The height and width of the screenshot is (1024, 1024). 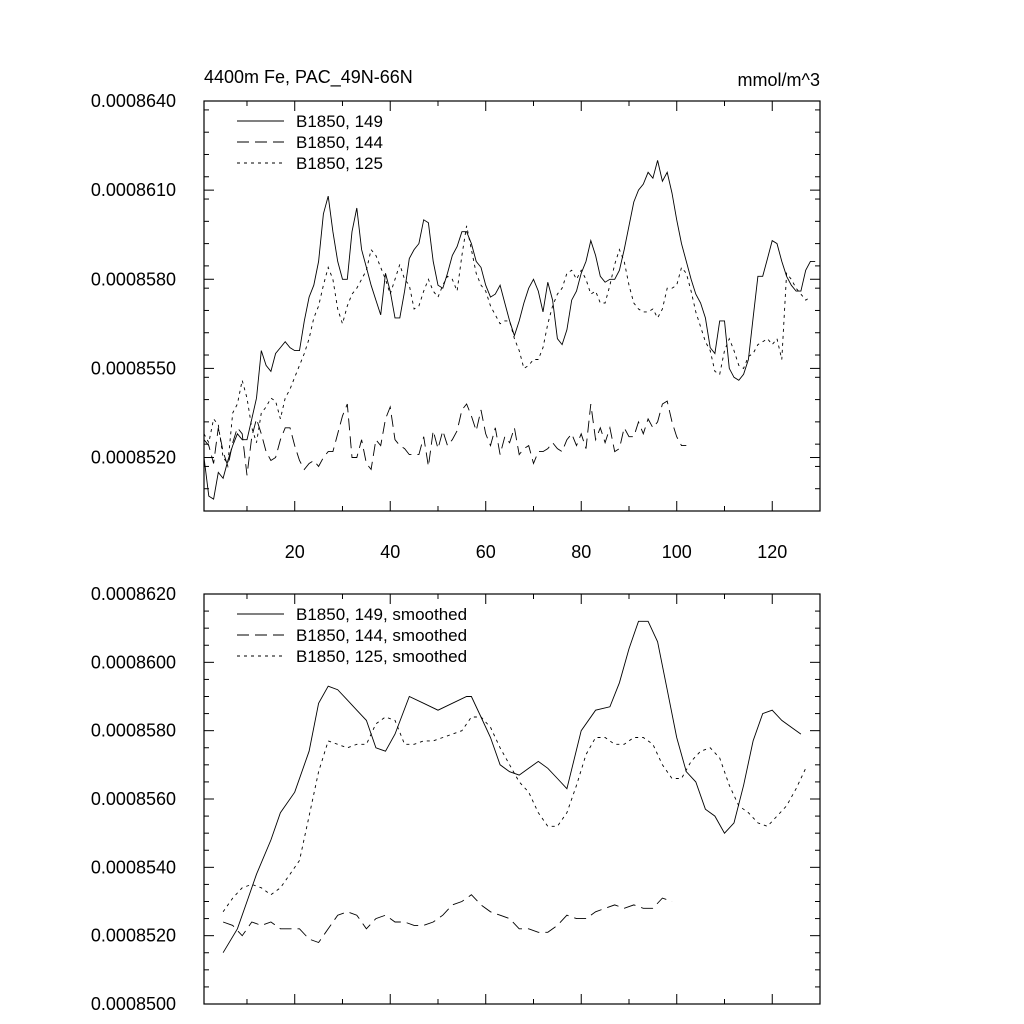 I want to click on legend: B1850, 149 B1850, 144 B1850, 125, so click(x=310, y=142).